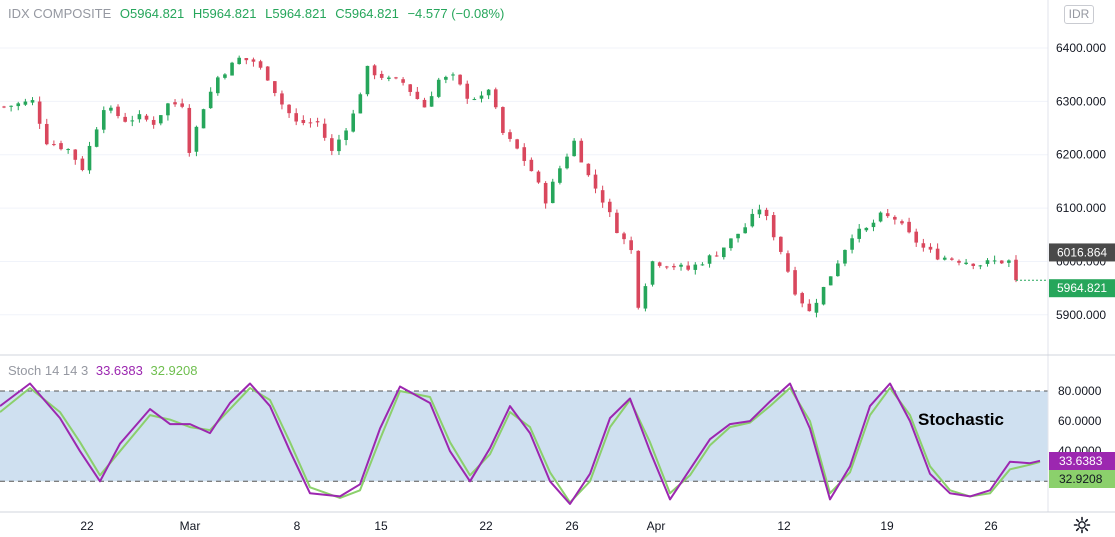  What do you see at coordinates (539, 526) in the screenshot?
I see `time-axis: 22 Mar 8 15 22 26 Apr 12 19 26` at bounding box center [539, 526].